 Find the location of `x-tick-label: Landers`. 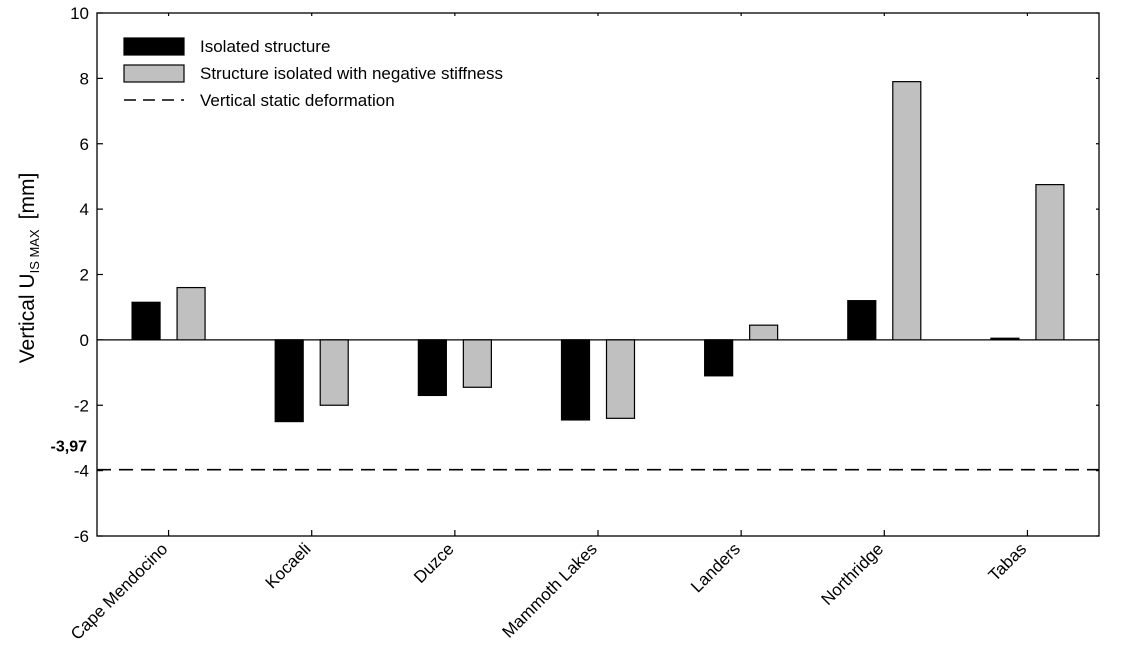

x-tick-label: Landers is located at coordinates (715, 567).